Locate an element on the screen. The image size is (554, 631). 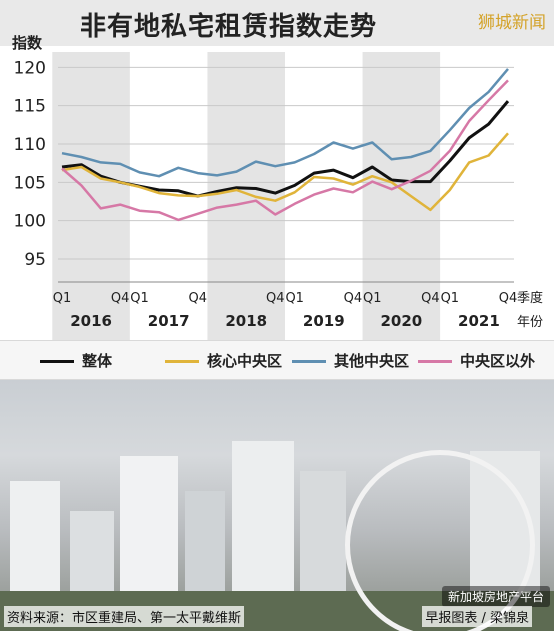
legend-item-rest-central: 其他中央区 is located at coordinates (350, 360).